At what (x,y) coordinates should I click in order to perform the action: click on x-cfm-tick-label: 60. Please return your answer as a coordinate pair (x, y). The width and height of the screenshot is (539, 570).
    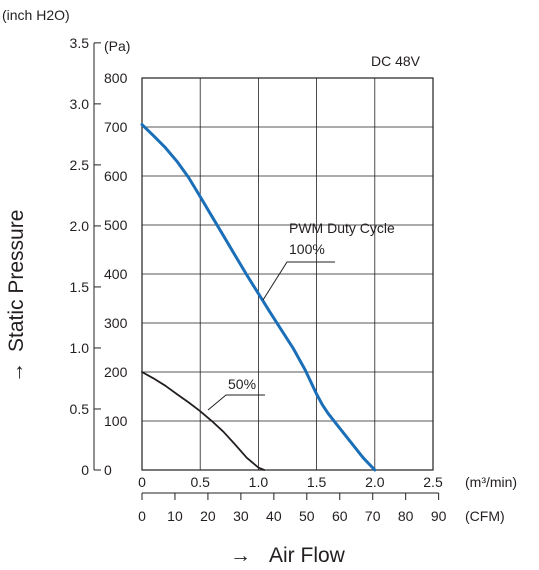
    Looking at the image, I should click on (340, 516).